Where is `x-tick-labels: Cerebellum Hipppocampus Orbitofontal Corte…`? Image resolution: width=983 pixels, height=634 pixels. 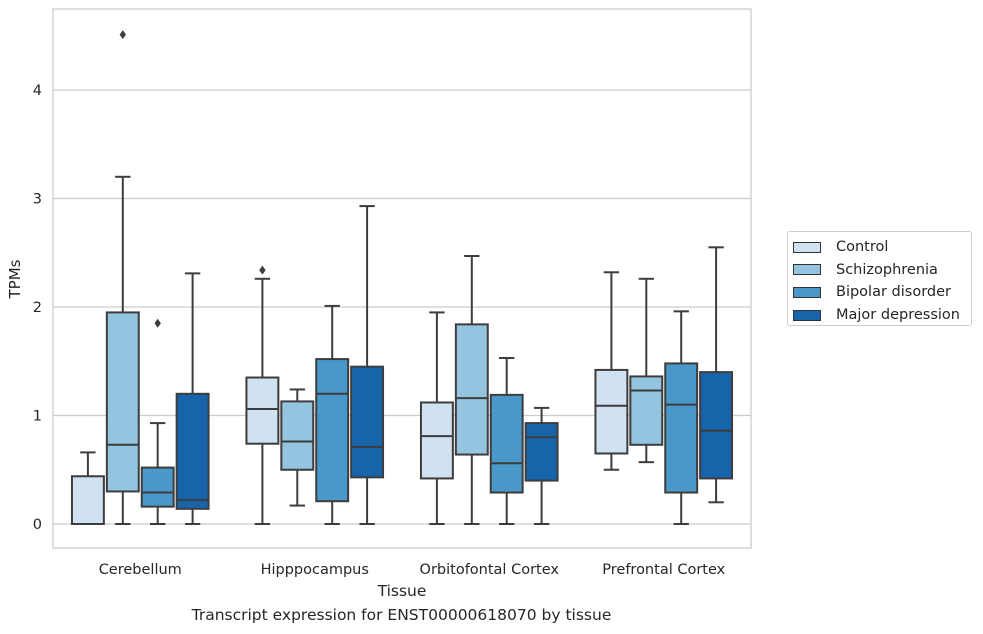
x-tick-labels: Cerebellum Hipppocampus Orbitofontal Corte… is located at coordinates (412, 570).